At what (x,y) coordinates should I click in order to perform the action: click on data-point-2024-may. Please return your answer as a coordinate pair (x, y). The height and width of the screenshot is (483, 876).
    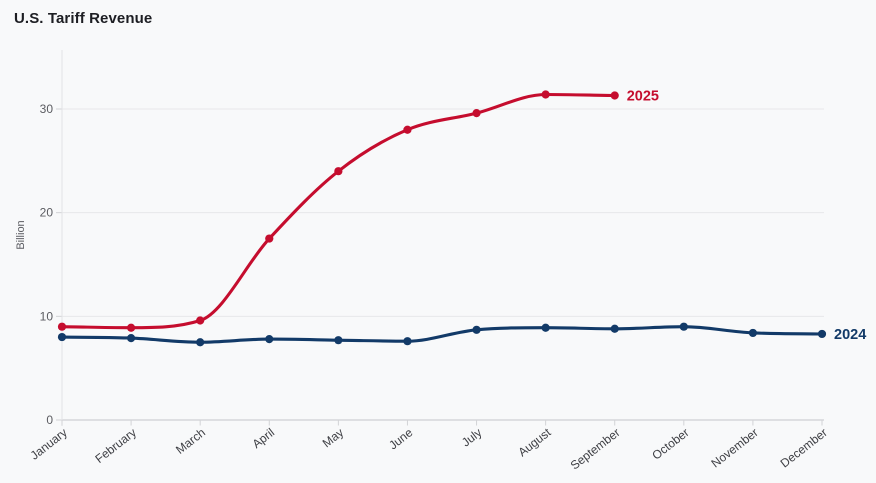
    Looking at the image, I should click on (338, 340).